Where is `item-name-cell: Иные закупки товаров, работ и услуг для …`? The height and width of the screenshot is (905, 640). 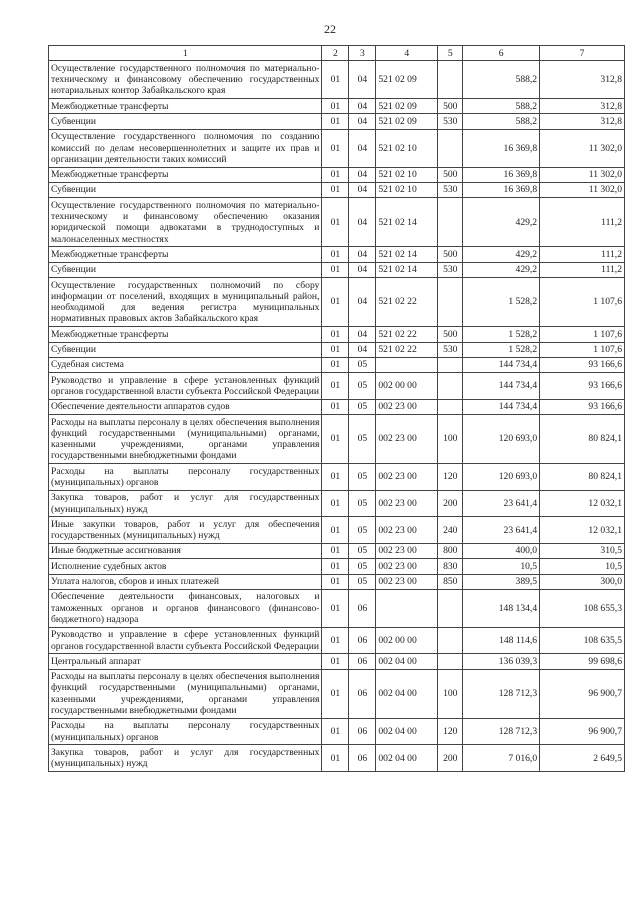
item-name-cell: Иные закупки товаров, работ и услуг для … is located at coordinates (185, 530).